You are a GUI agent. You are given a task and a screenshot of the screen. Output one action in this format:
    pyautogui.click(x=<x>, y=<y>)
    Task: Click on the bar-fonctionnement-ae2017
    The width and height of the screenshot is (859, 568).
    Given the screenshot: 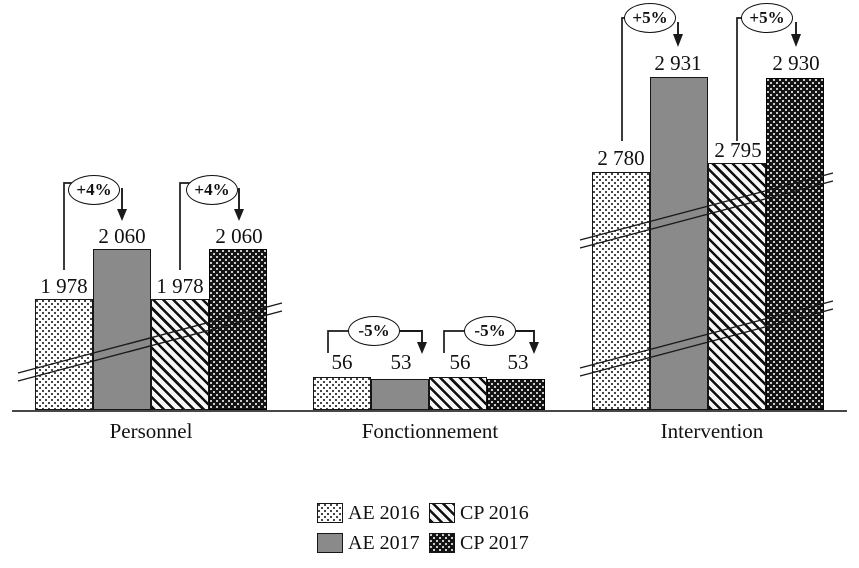 What is the action you would take?
    pyautogui.click(x=400, y=394)
    